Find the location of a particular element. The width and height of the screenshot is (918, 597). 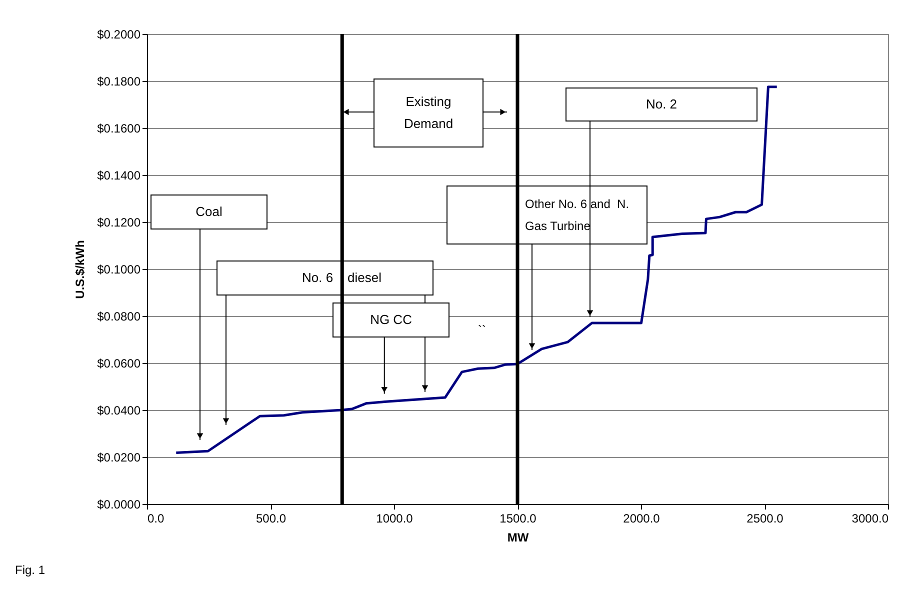

y-tick-label: $0.1600 is located at coordinates (119, 129).